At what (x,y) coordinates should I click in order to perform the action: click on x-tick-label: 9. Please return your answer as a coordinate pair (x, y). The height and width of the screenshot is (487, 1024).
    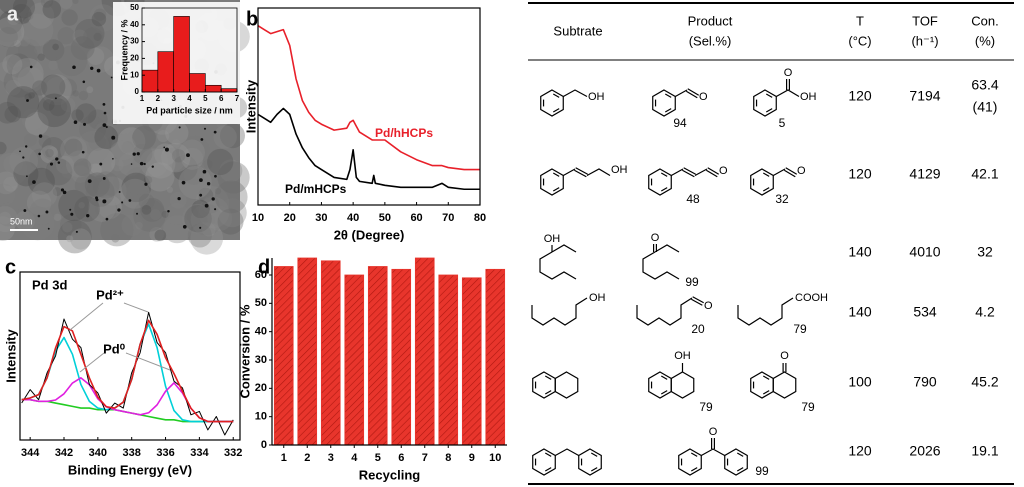
    Looking at the image, I should click on (472, 458).